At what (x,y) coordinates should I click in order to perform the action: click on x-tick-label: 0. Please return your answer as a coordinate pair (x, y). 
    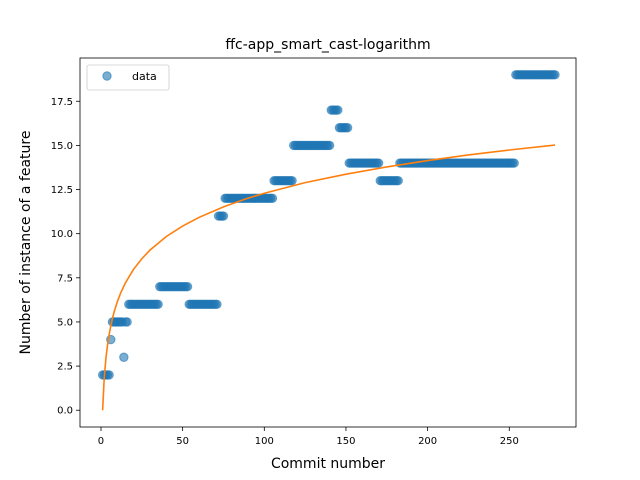
    Looking at the image, I should click on (101, 441).